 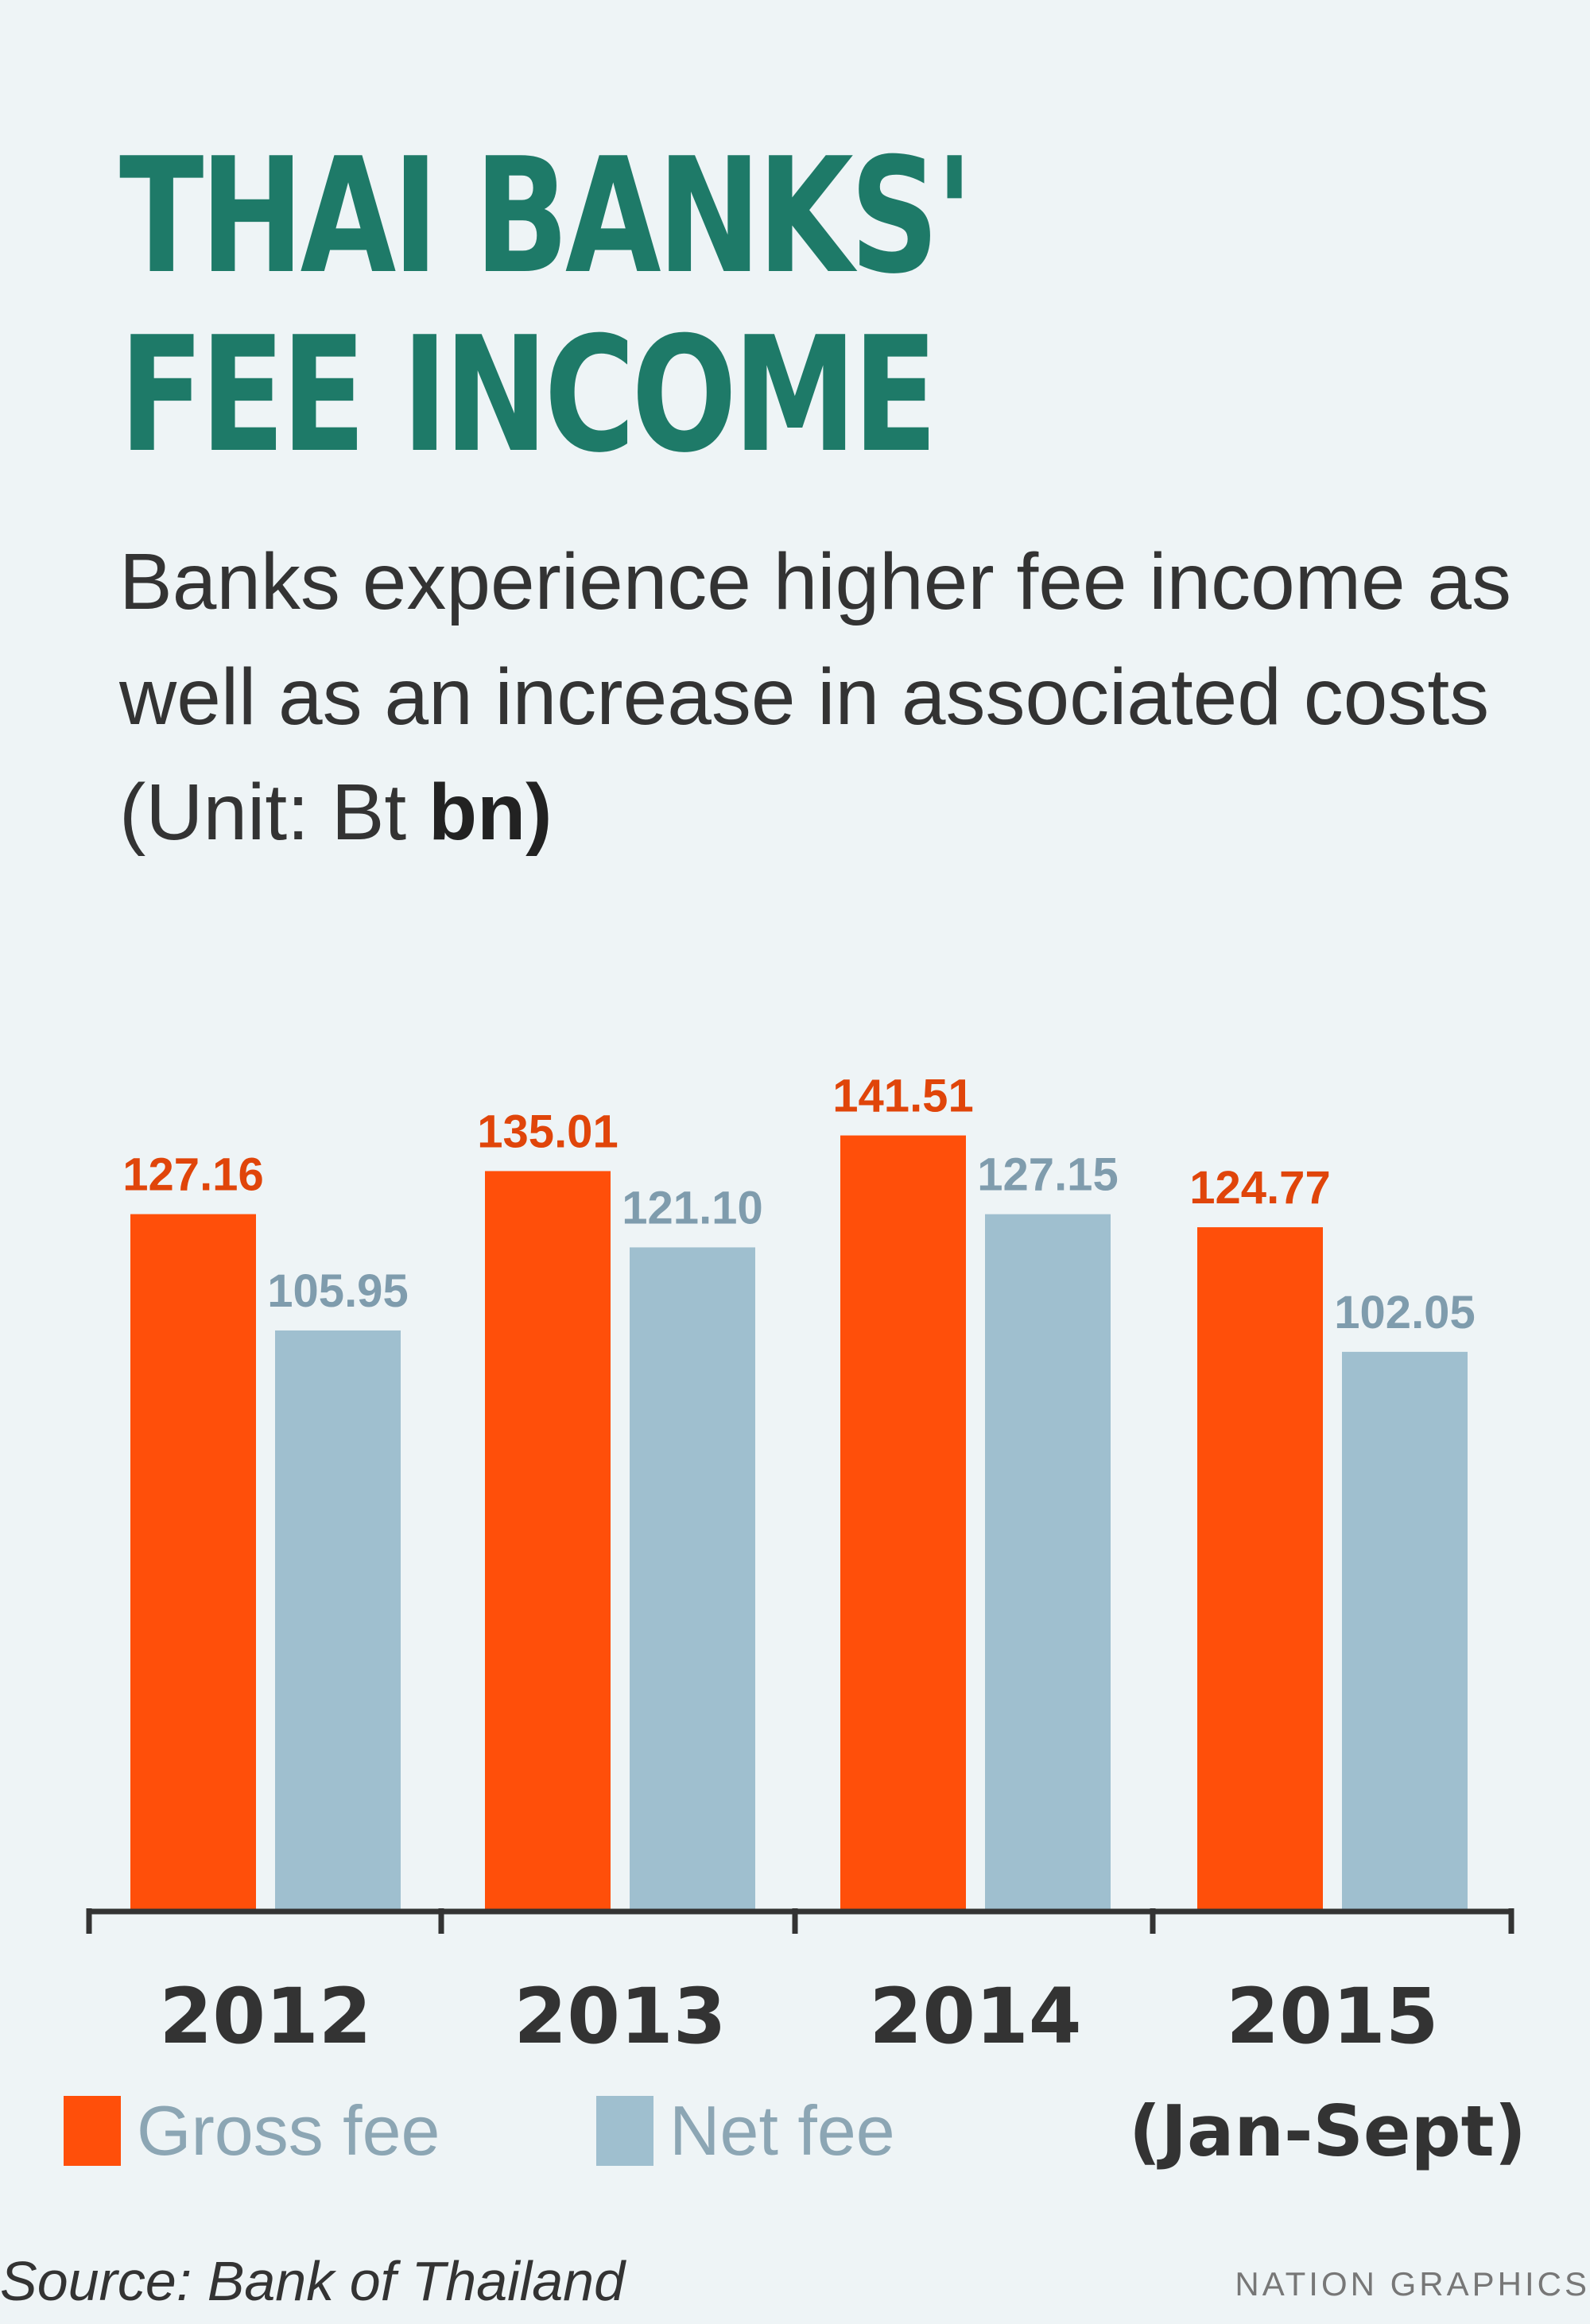 What do you see at coordinates (1260, 1569) in the screenshot?
I see `bar-gross-2015` at bounding box center [1260, 1569].